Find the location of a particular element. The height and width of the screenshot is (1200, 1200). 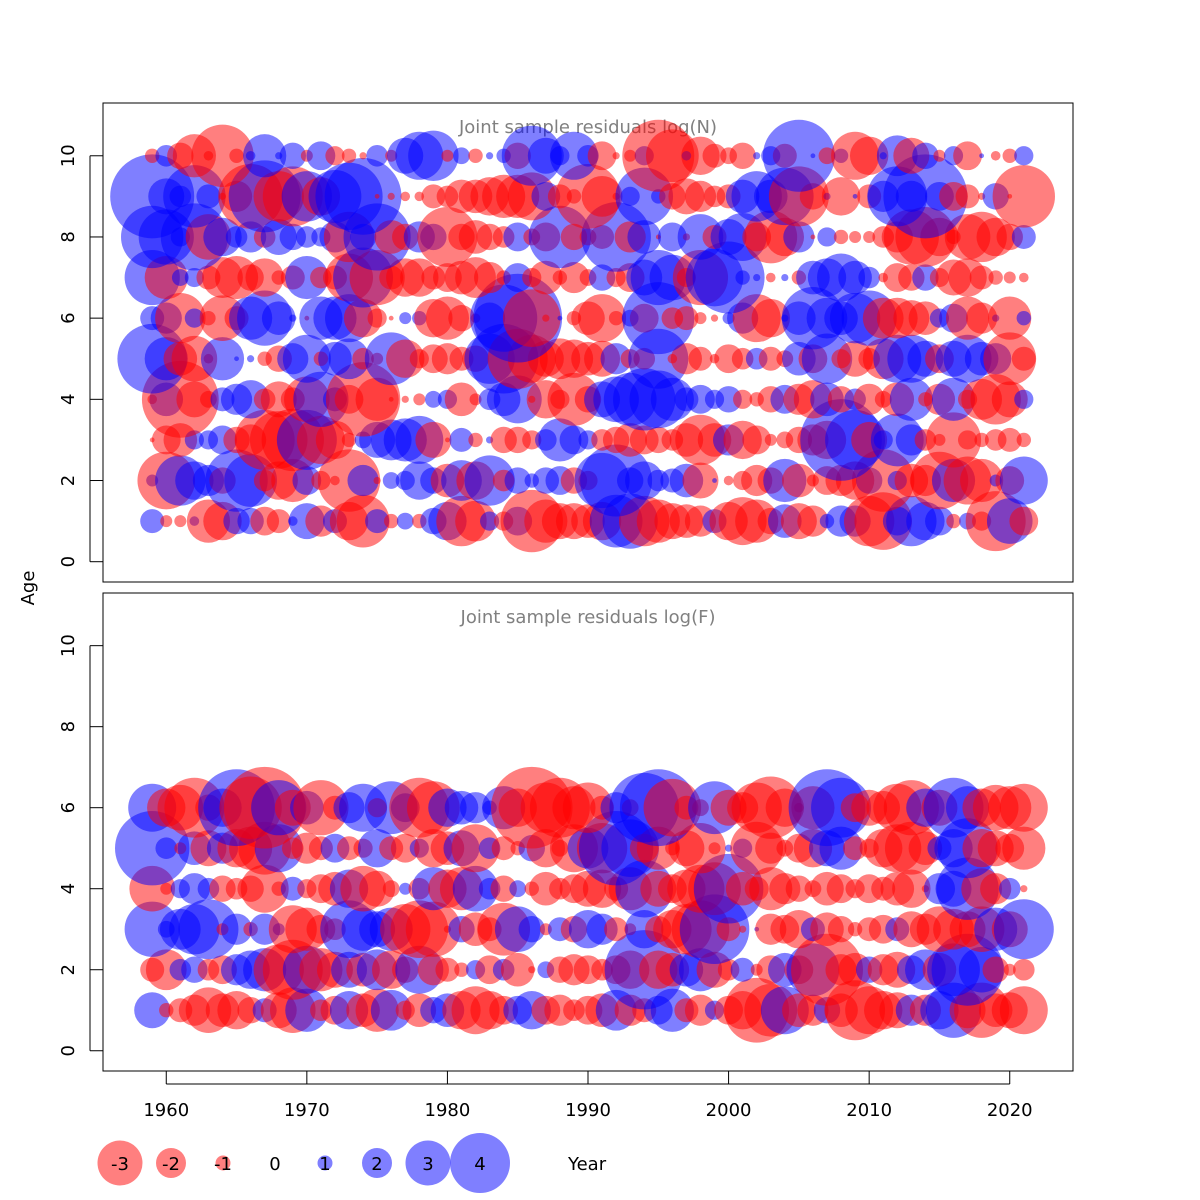

legend-label: 4 is located at coordinates (479, 1164).